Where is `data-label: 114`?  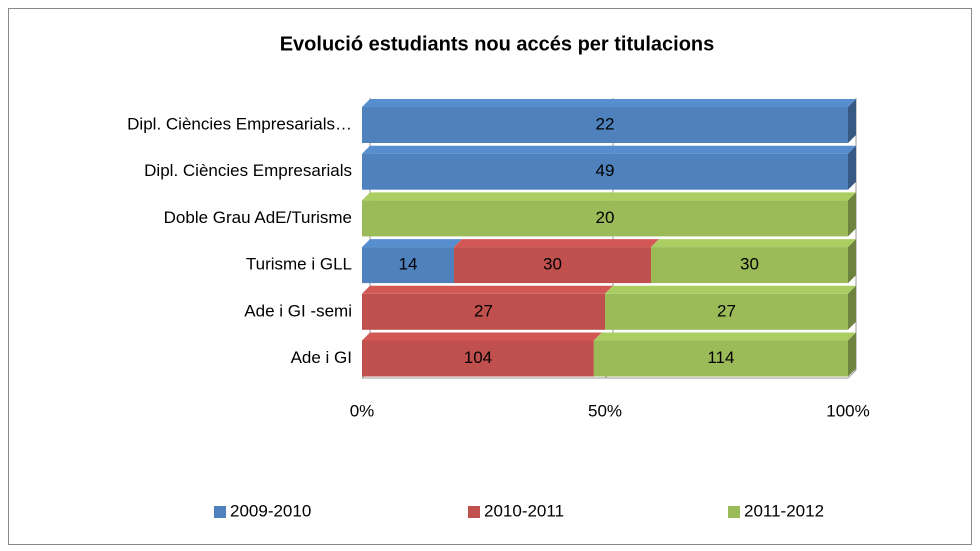
data-label: 114 is located at coordinates (720, 357).